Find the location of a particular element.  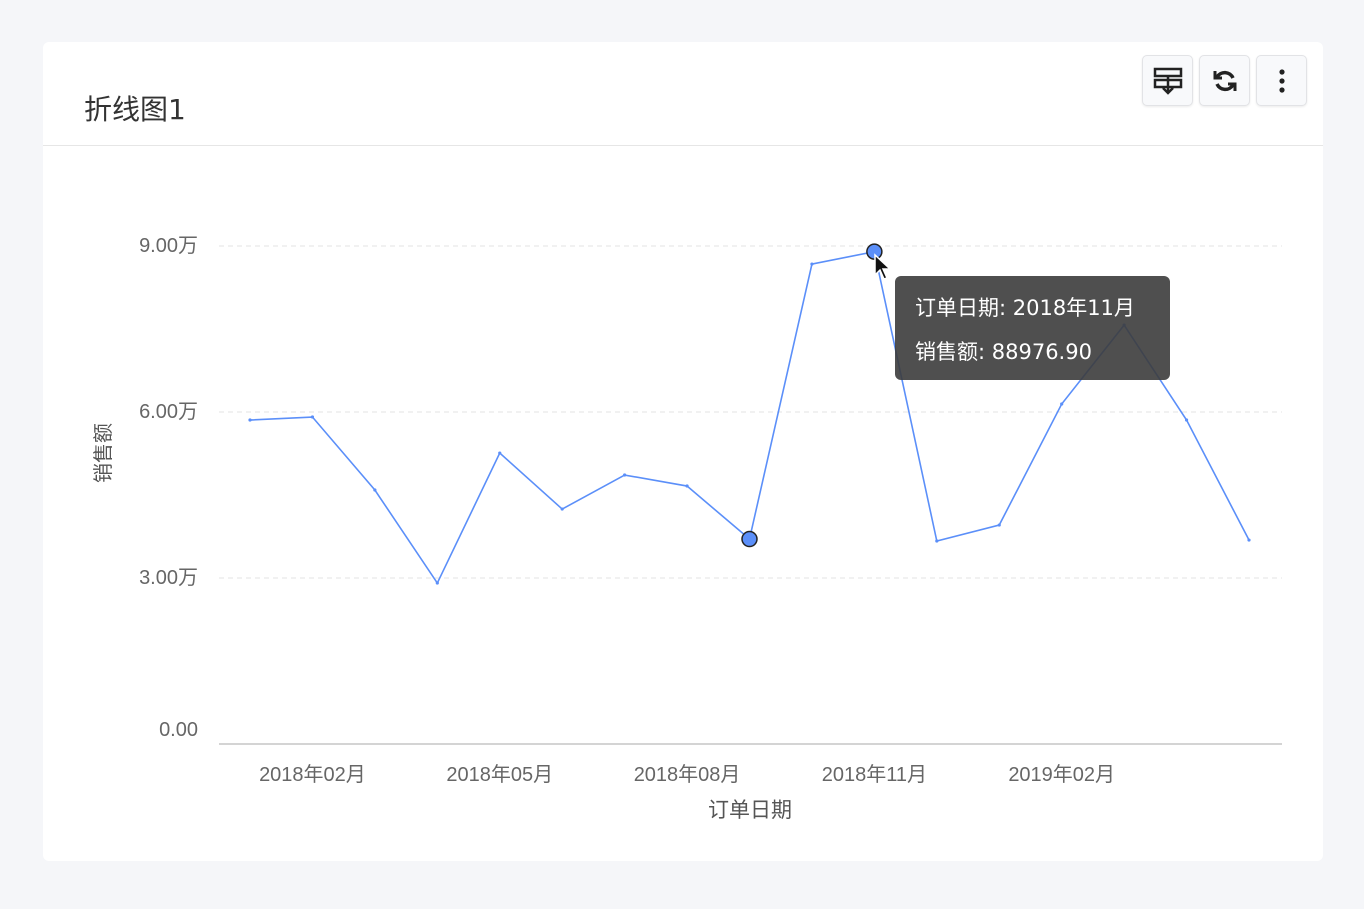

chart-title: 折线图1 is located at coordinates (135, 109).